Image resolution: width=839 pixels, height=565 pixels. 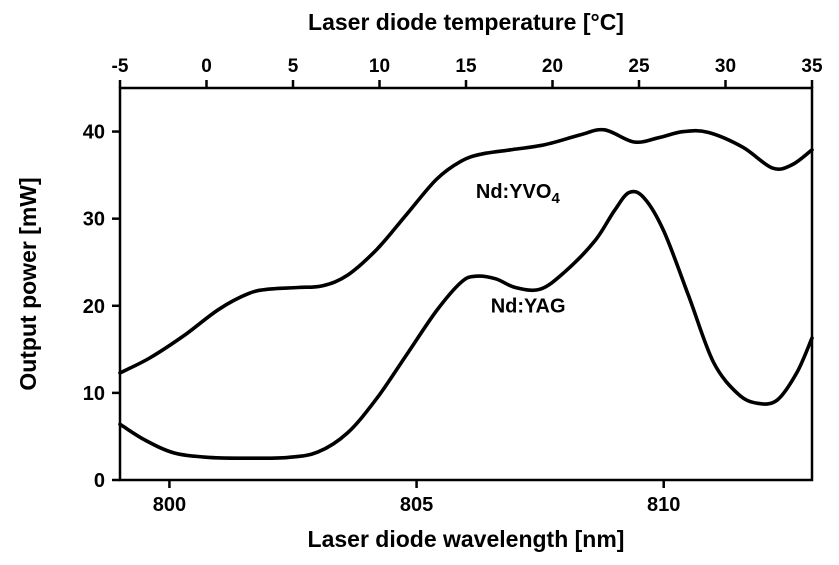 I want to click on x-tick-label-bottom: 800, so click(x=169, y=505).